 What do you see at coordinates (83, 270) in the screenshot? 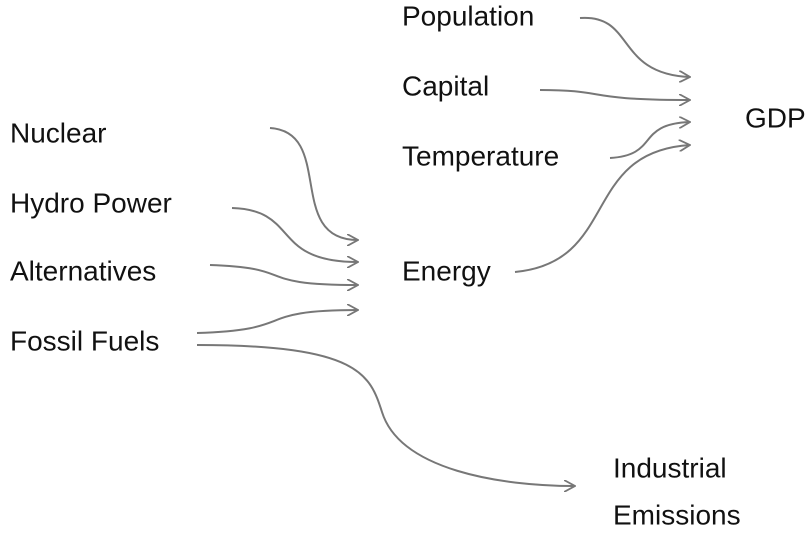
I see `node-label: Alternatives` at bounding box center [83, 270].